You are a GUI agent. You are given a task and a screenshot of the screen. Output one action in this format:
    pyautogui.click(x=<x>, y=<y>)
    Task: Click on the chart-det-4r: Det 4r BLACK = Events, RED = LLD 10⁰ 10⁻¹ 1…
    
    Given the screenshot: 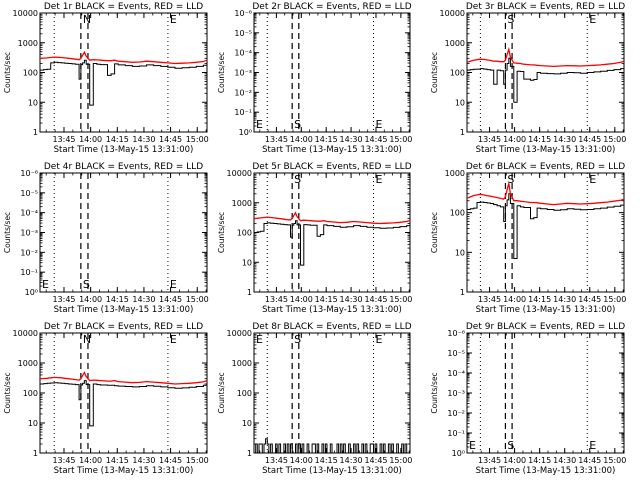 What is the action you would take?
    pyautogui.click(x=106, y=238)
    